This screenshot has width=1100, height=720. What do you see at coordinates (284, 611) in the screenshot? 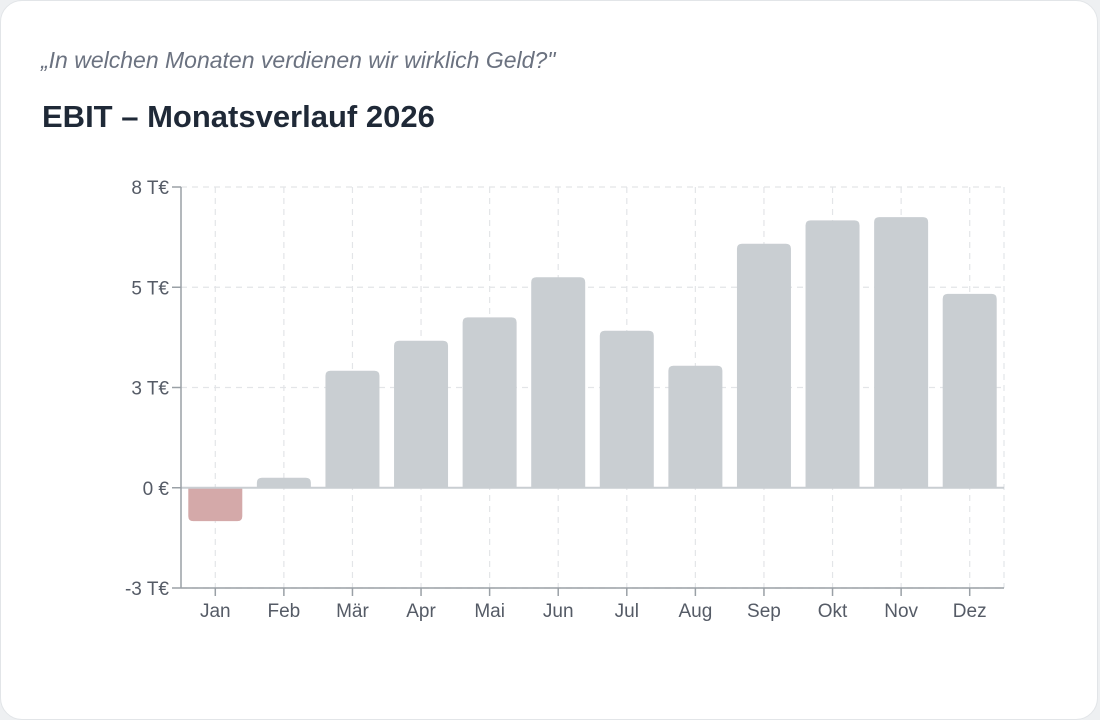
I see `x-tick-label: Feb` at bounding box center [284, 611].